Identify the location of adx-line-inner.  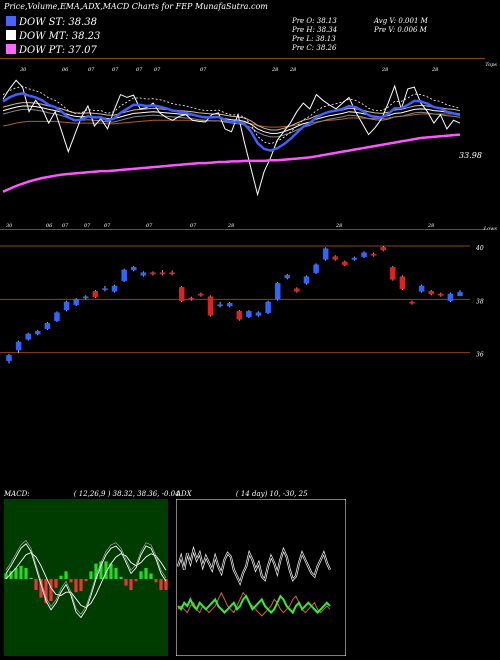
(254, 566).